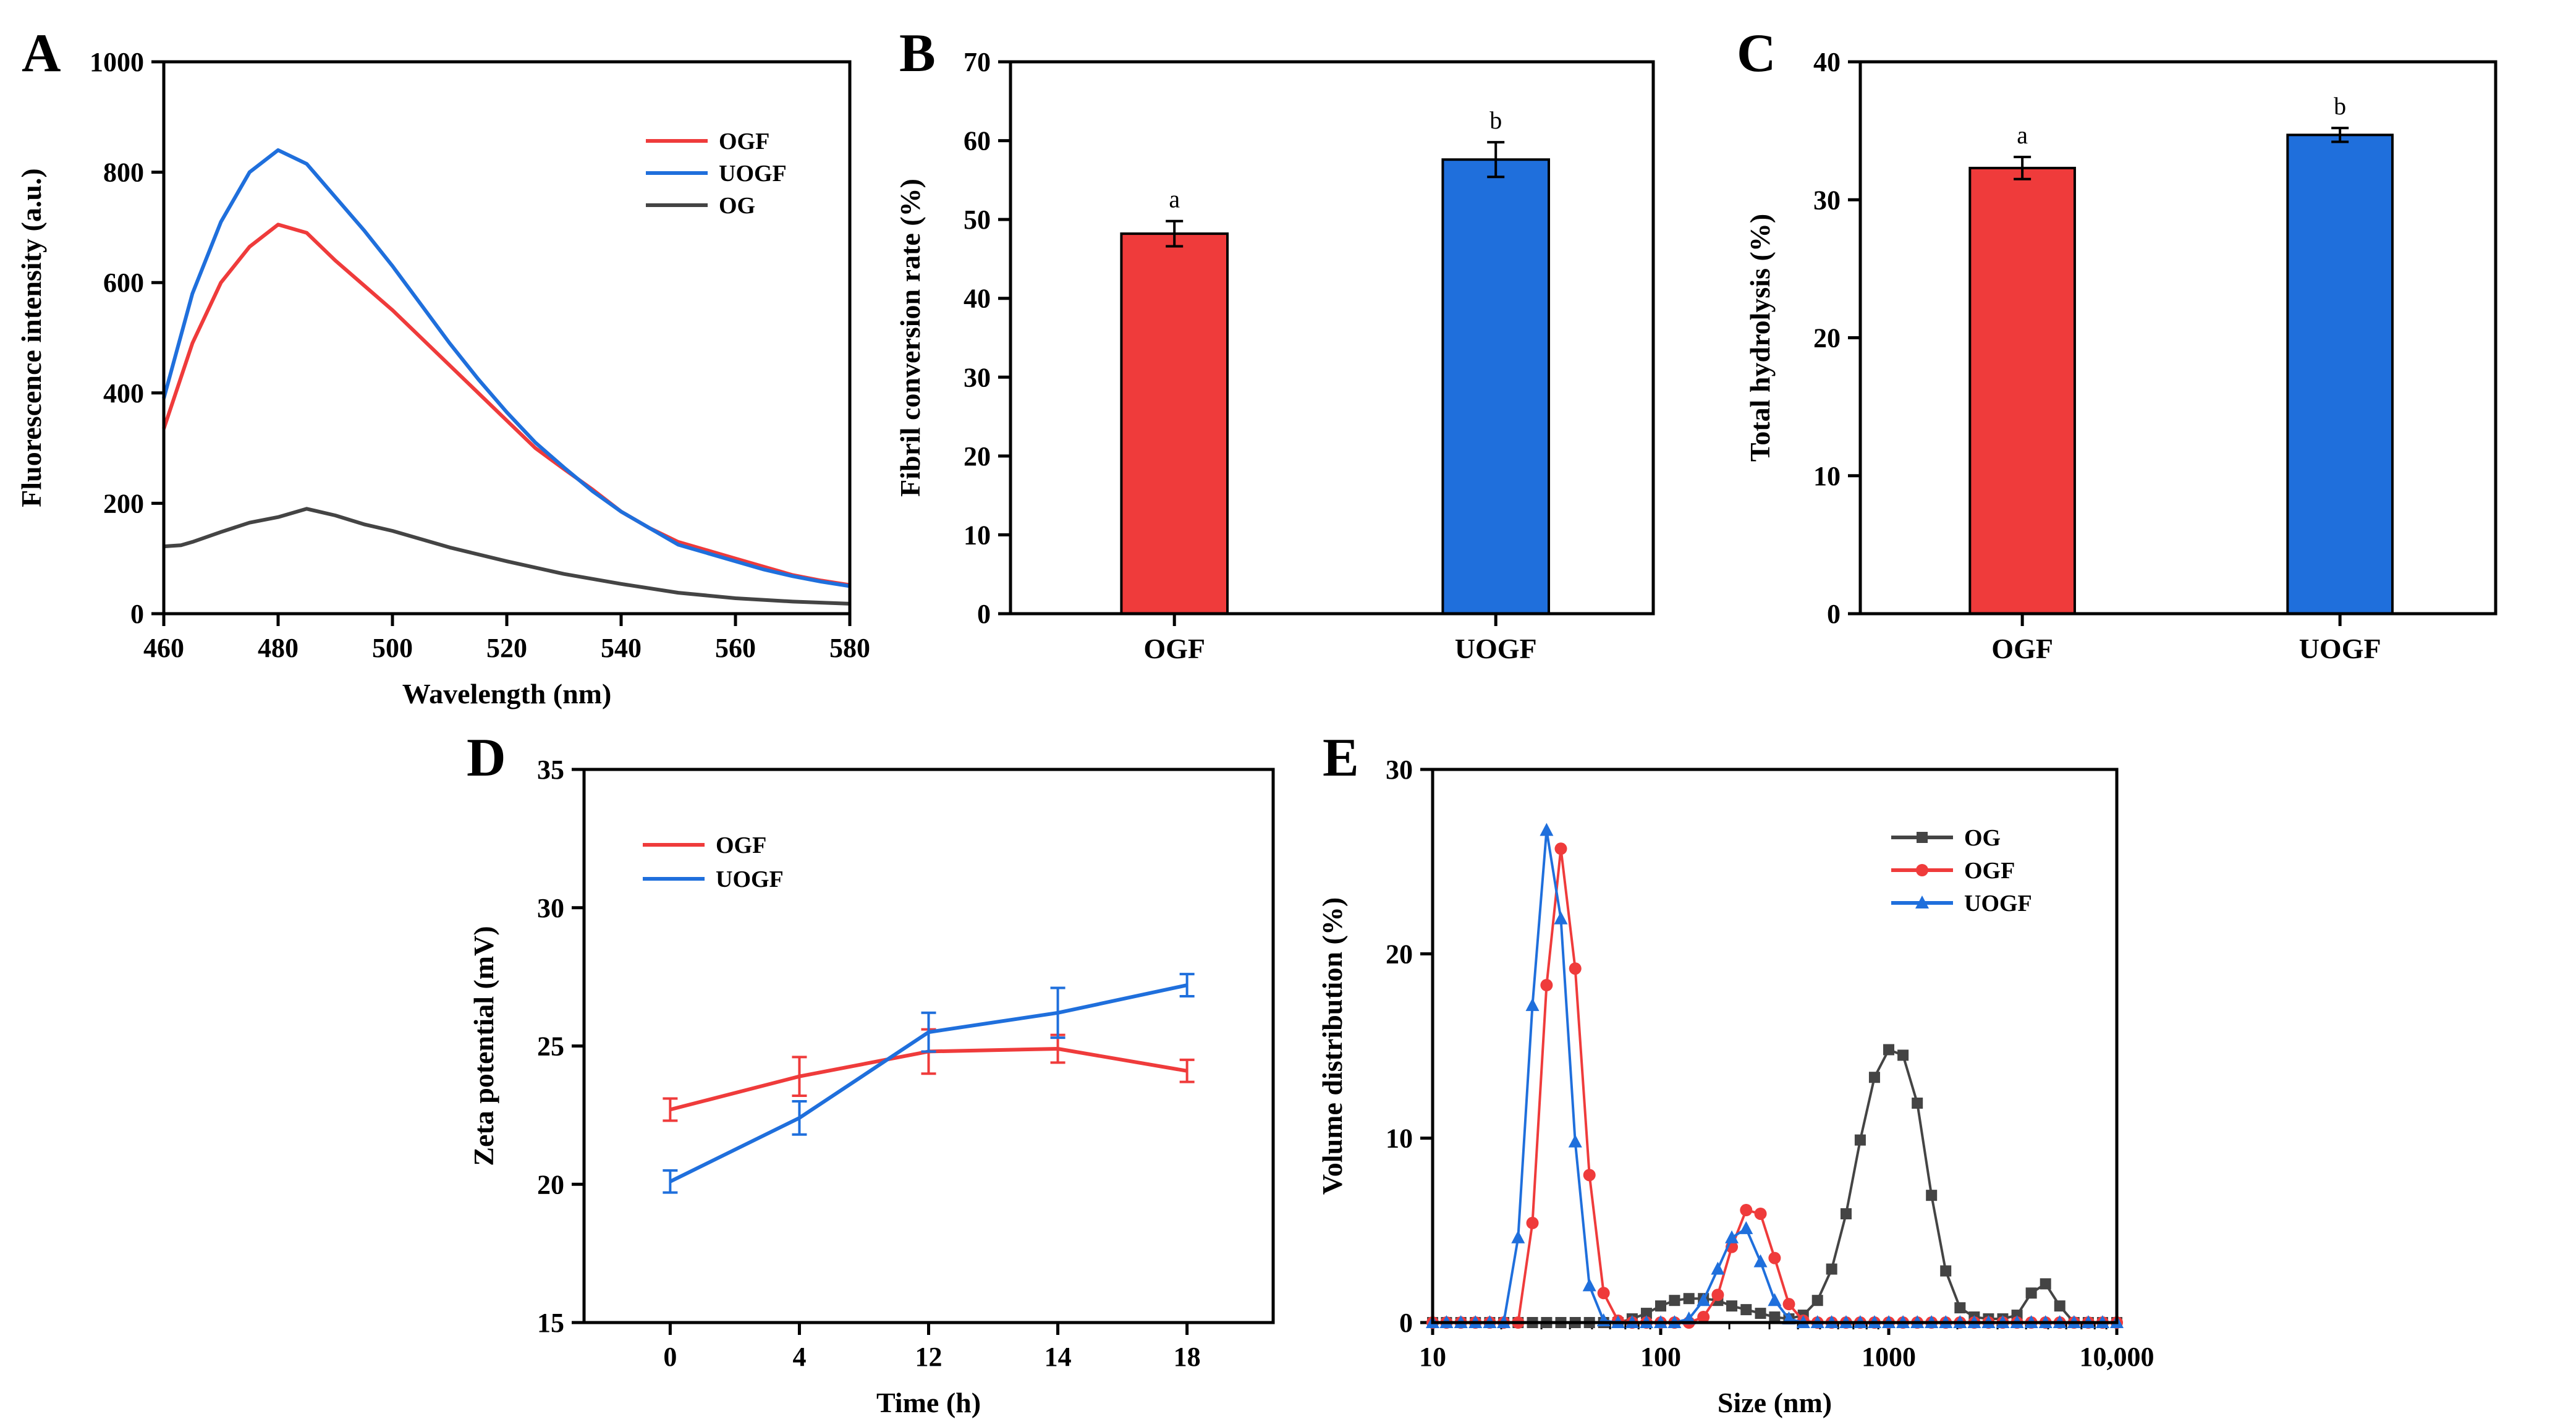  I want to click on panel-label-b: B, so click(917, 53).